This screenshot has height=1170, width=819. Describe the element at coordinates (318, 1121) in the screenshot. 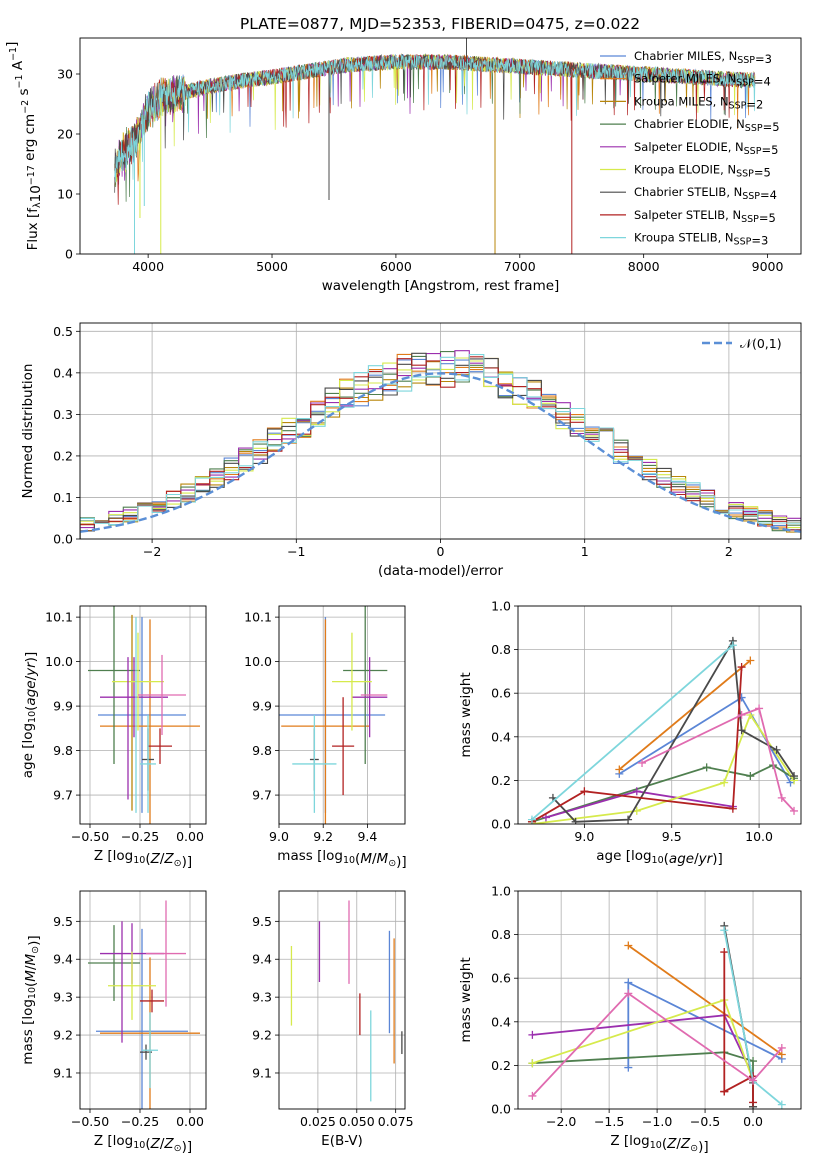

I see `x-tick-label: 0.025` at that location.